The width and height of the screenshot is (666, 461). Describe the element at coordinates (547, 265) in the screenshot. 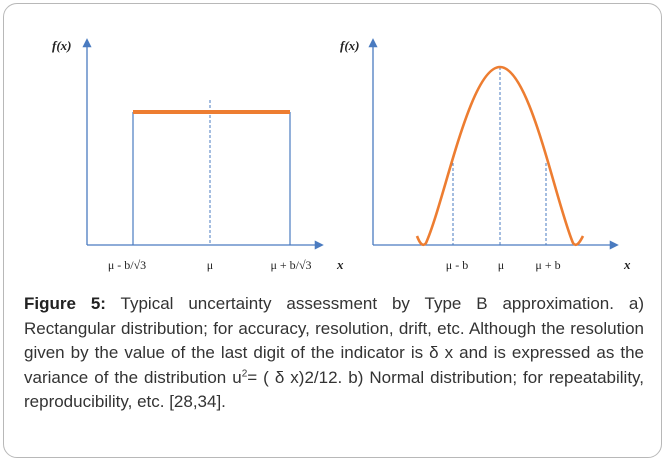

I see `tick-label: μ + b` at that location.